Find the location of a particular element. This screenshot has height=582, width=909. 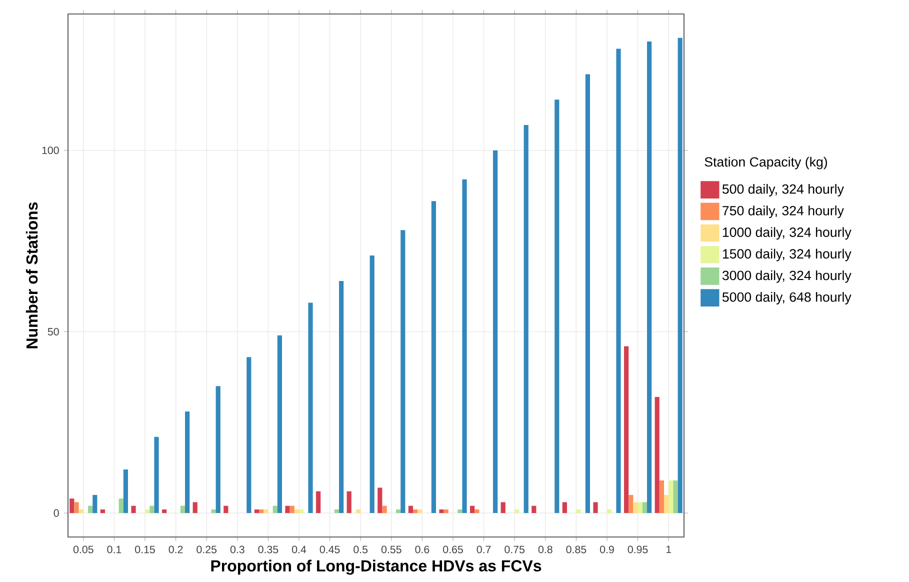

x-tick-label: 0.35 is located at coordinates (268, 550).